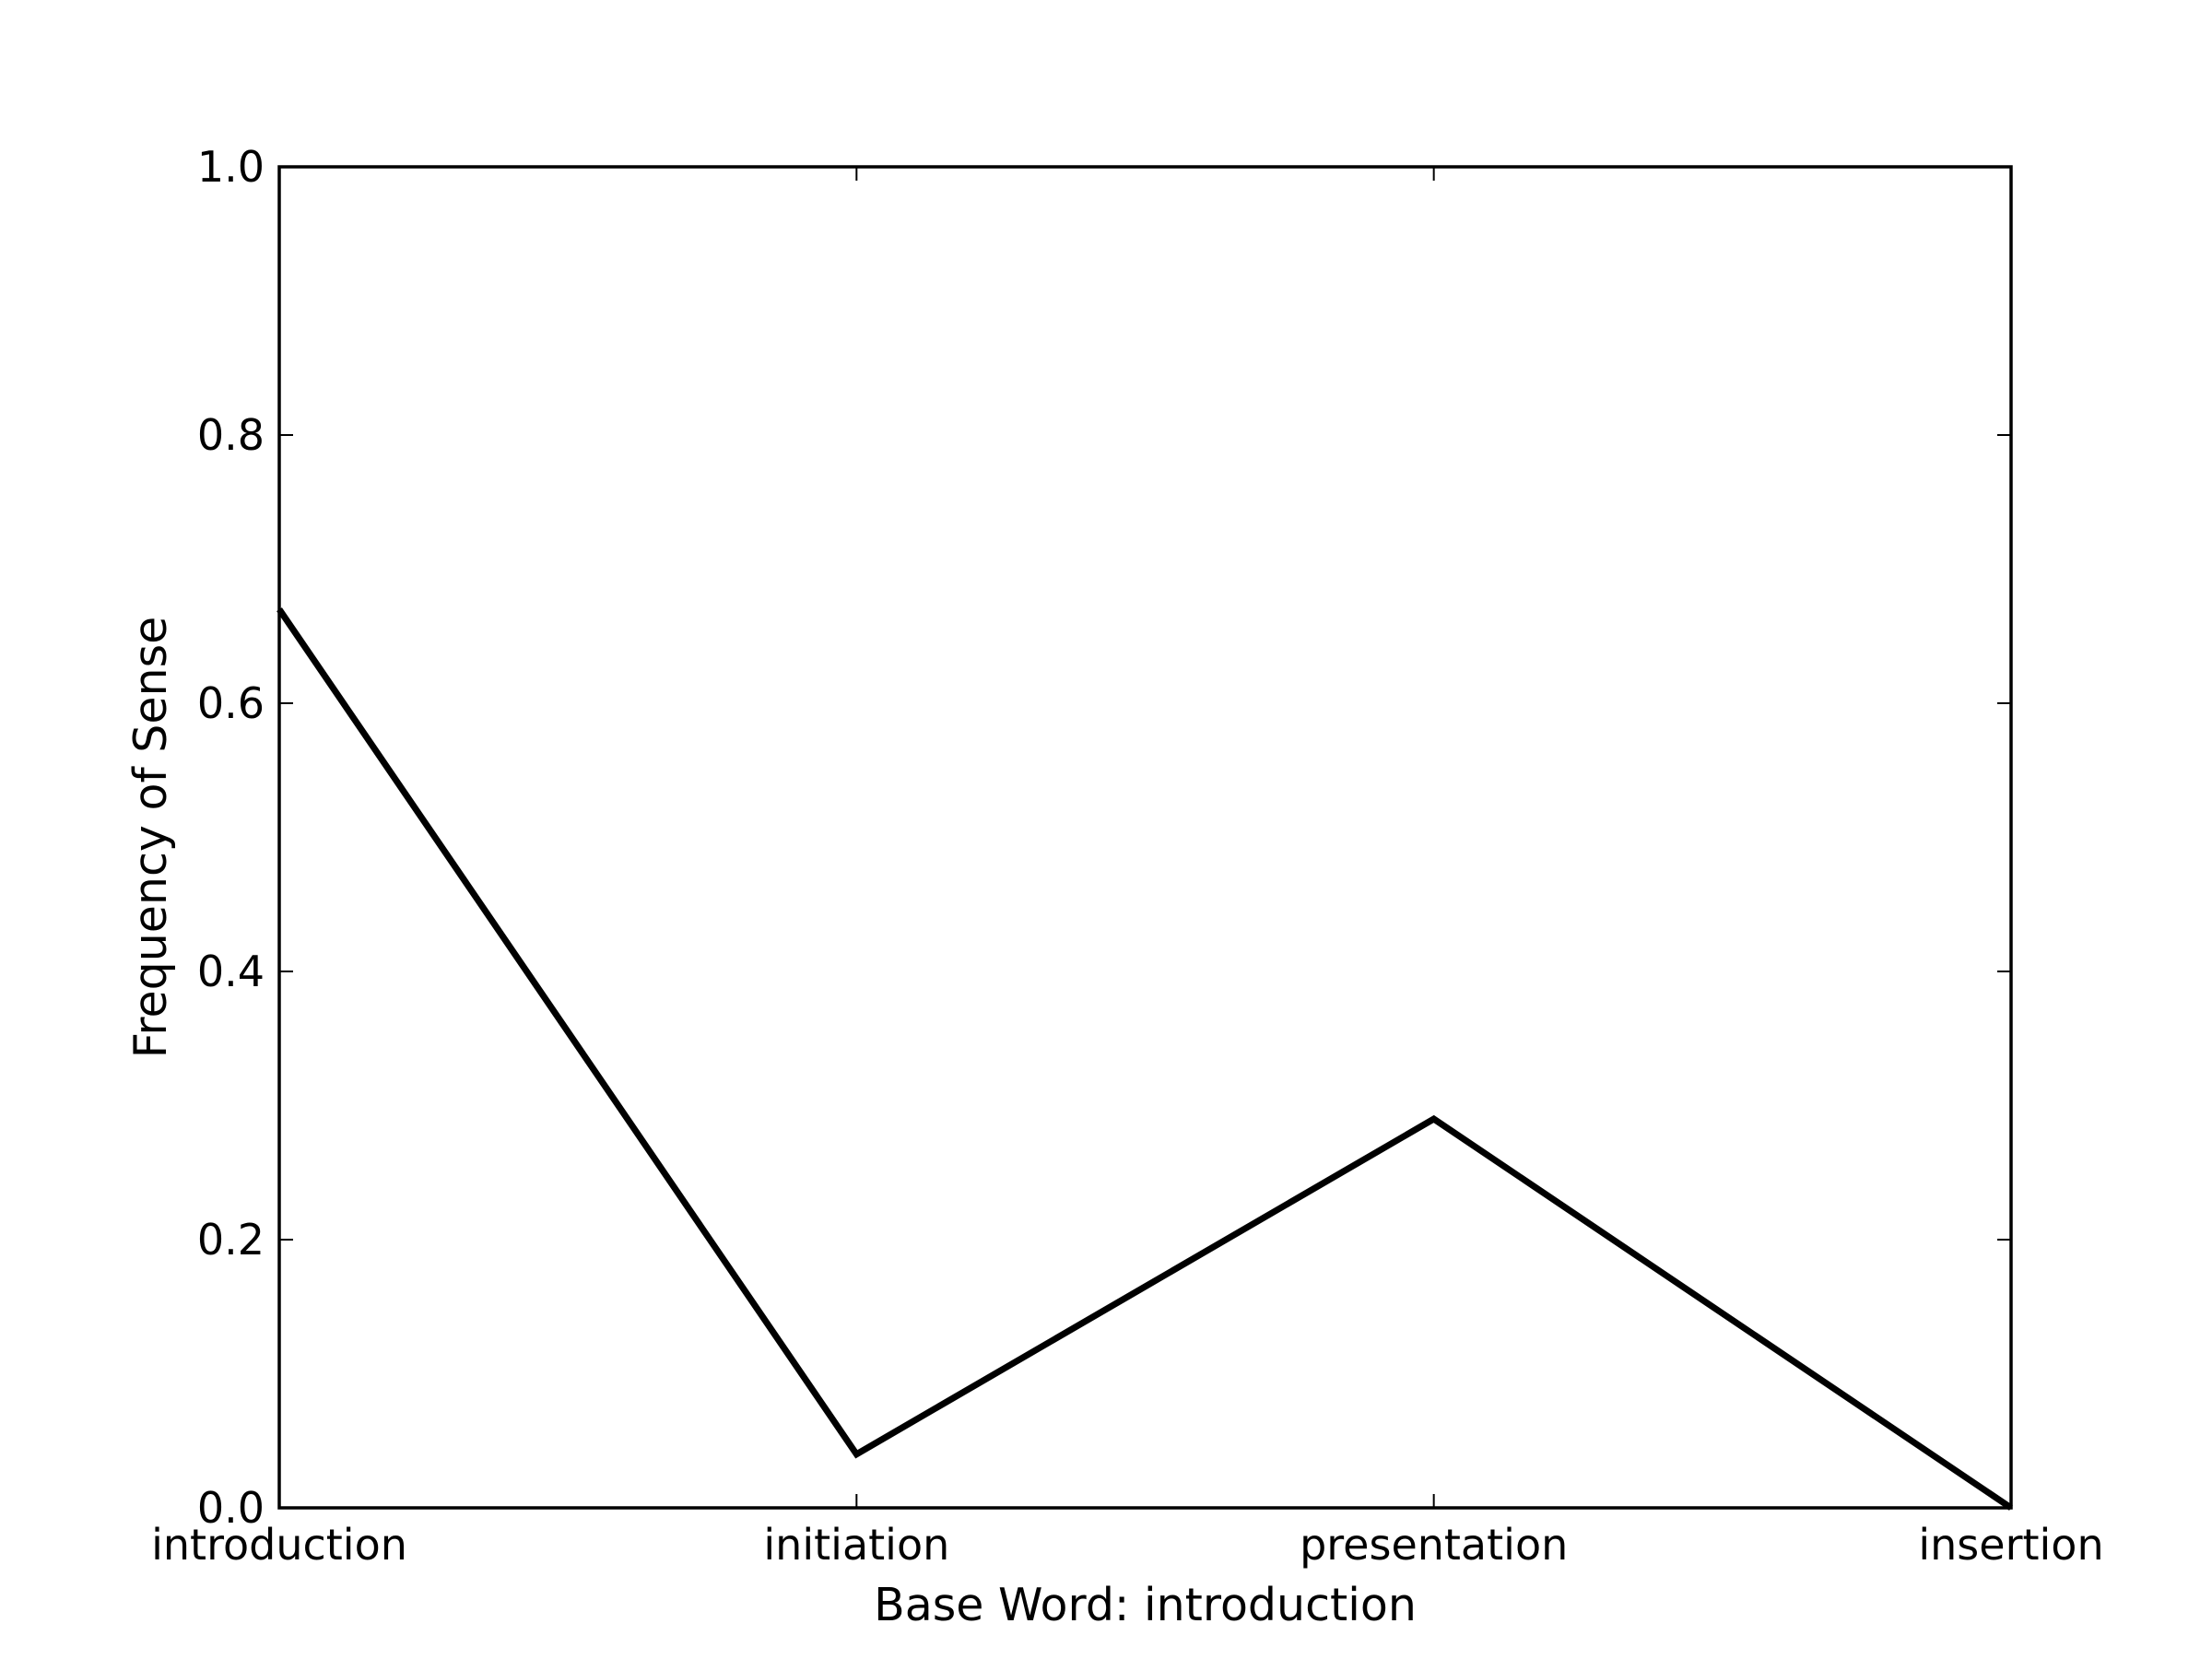 This screenshot has height=1659, width=2212. I want to click on y-tick-label: 1.0, so click(231, 167).